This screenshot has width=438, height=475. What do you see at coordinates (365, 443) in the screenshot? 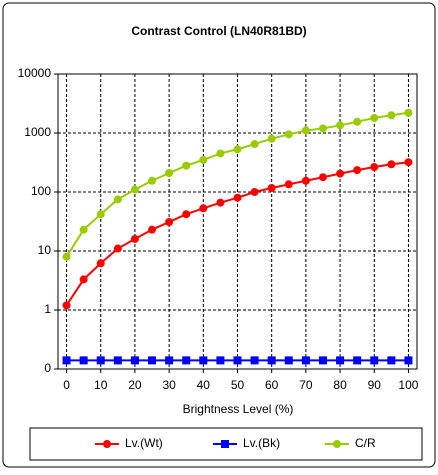
I see `legend-label: C/R` at bounding box center [365, 443].